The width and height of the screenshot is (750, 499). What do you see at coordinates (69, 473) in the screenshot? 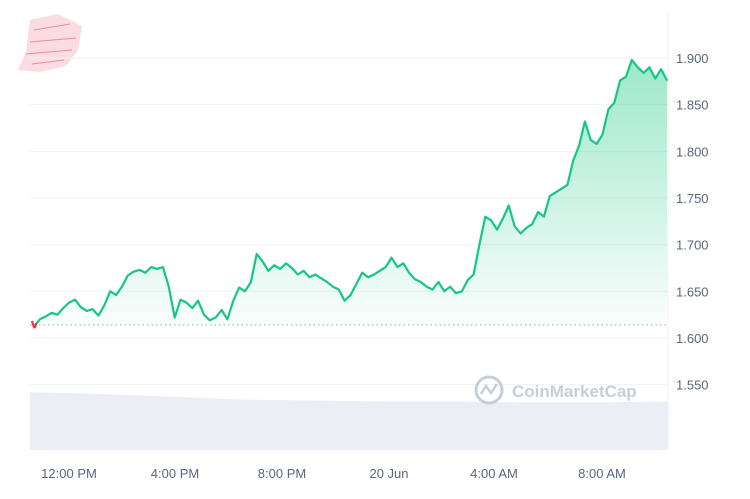
I see `x-tick-label: 12:00 PM` at bounding box center [69, 473].